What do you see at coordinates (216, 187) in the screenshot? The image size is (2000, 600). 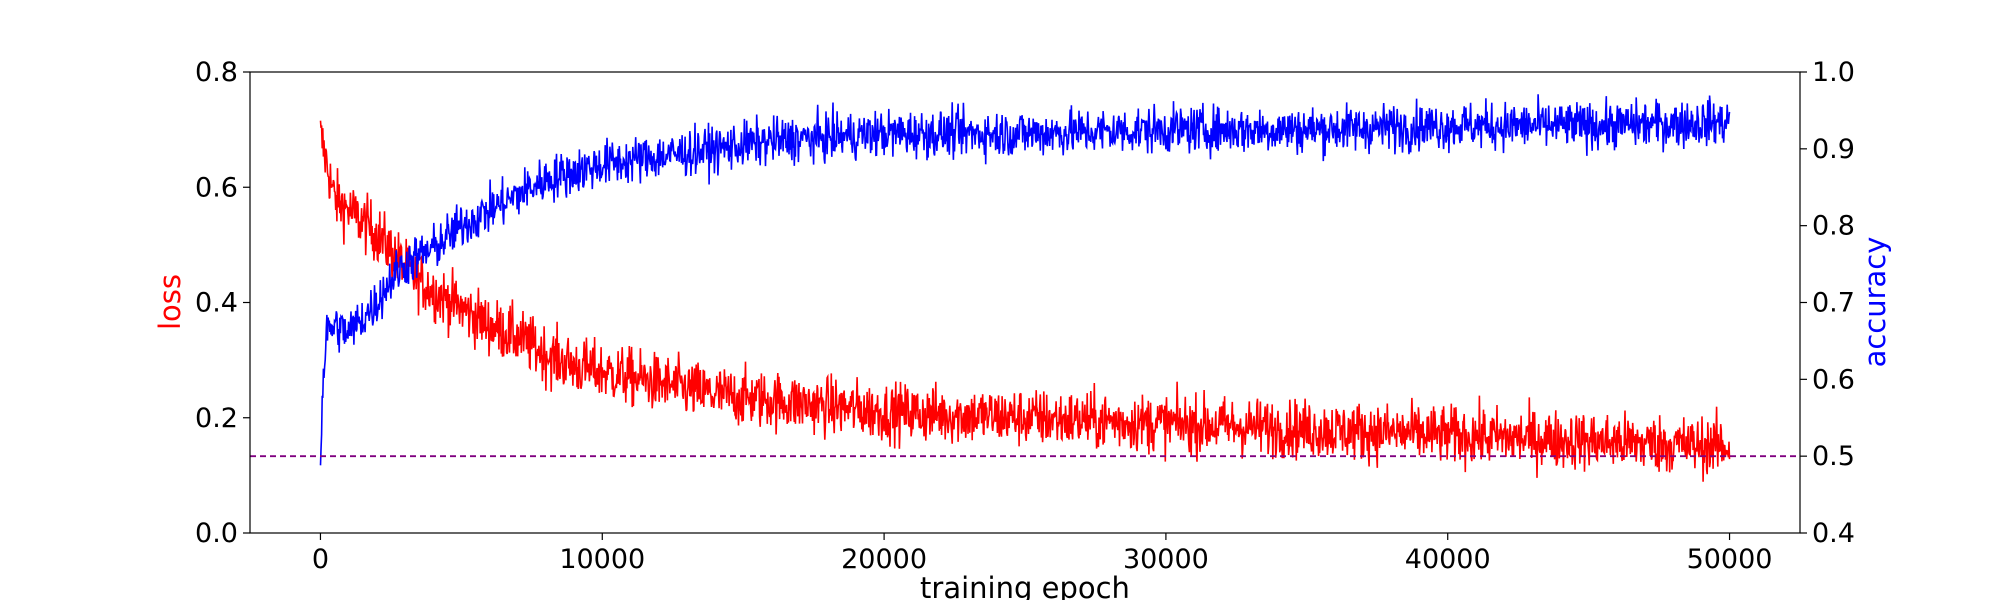 I see `left-y-tick-label: 0.6` at bounding box center [216, 187].